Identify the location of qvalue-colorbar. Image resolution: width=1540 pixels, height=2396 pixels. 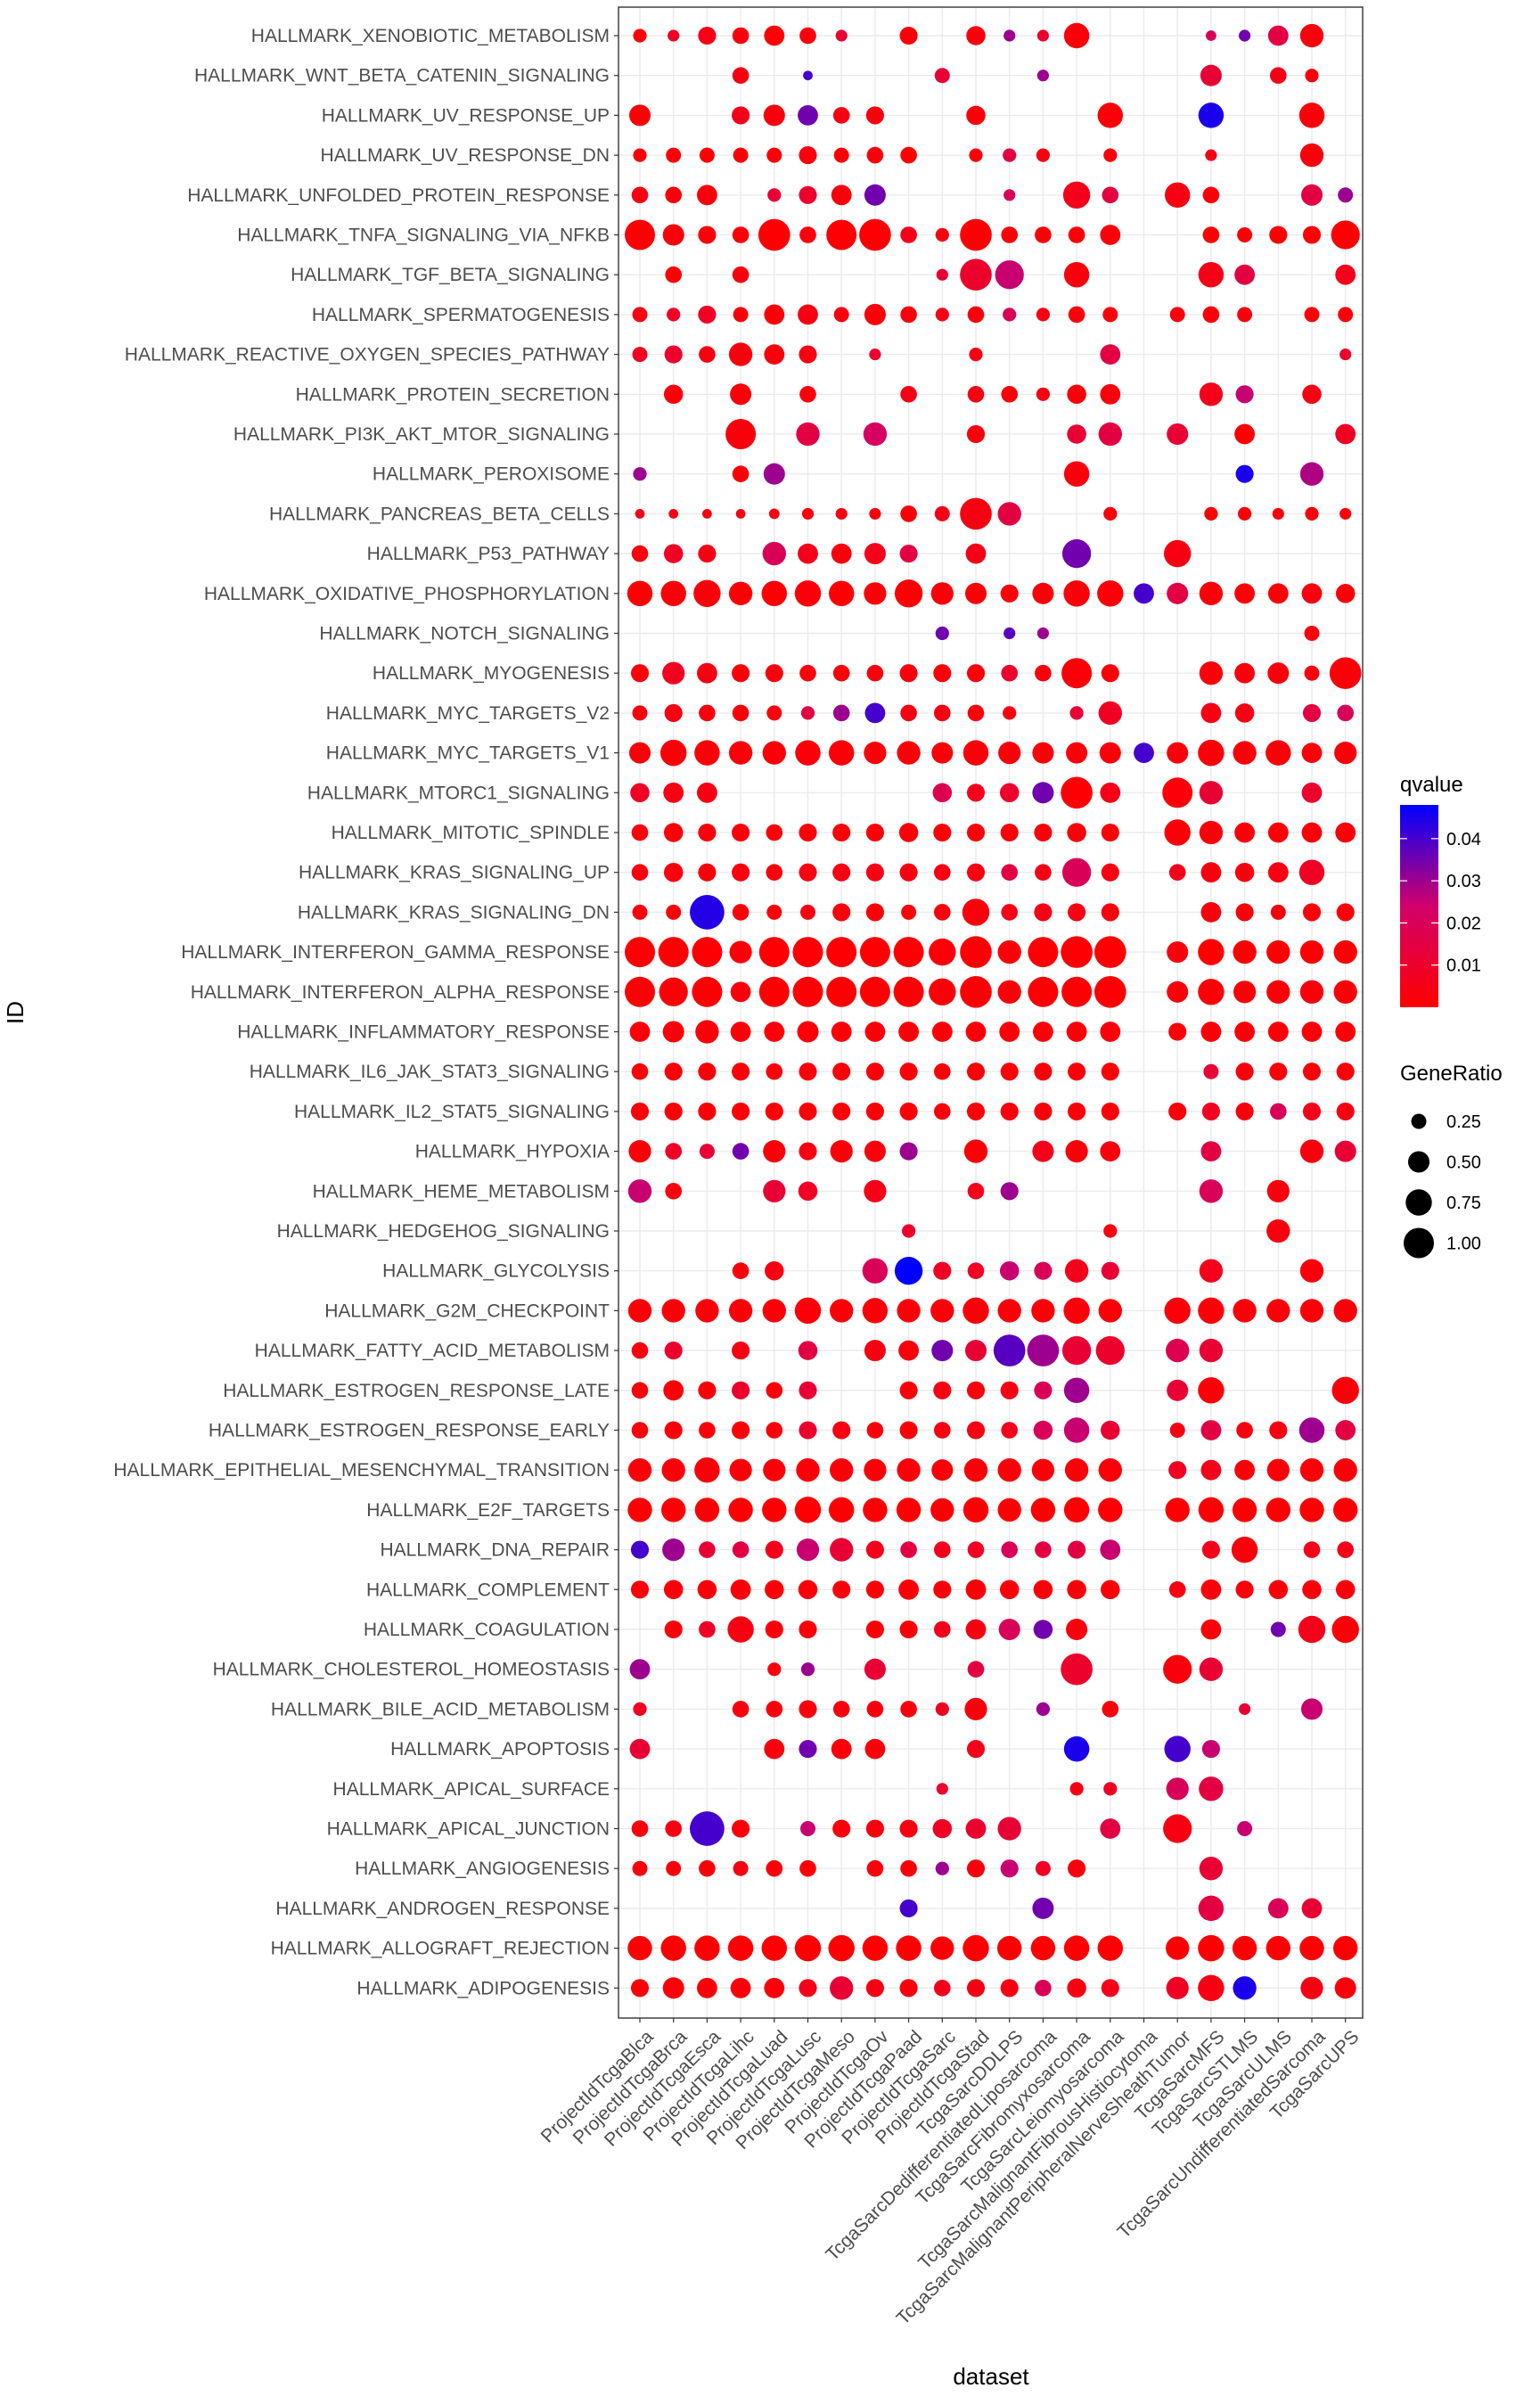
(1419, 906).